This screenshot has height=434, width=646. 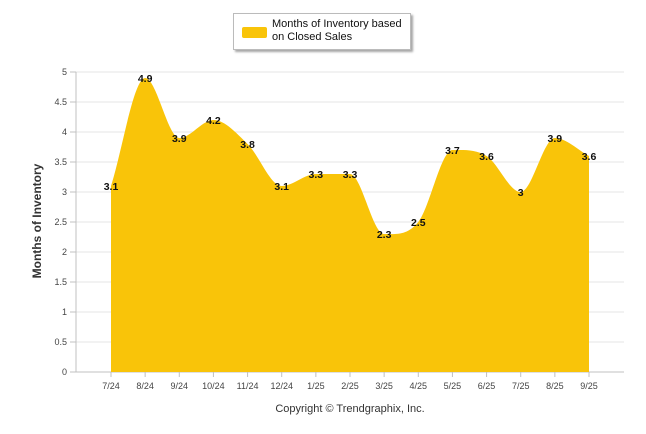 What do you see at coordinates (589, 386) in the screenshot?
I see `x-tick-label: 9/25` at bounding box center [589, 386].